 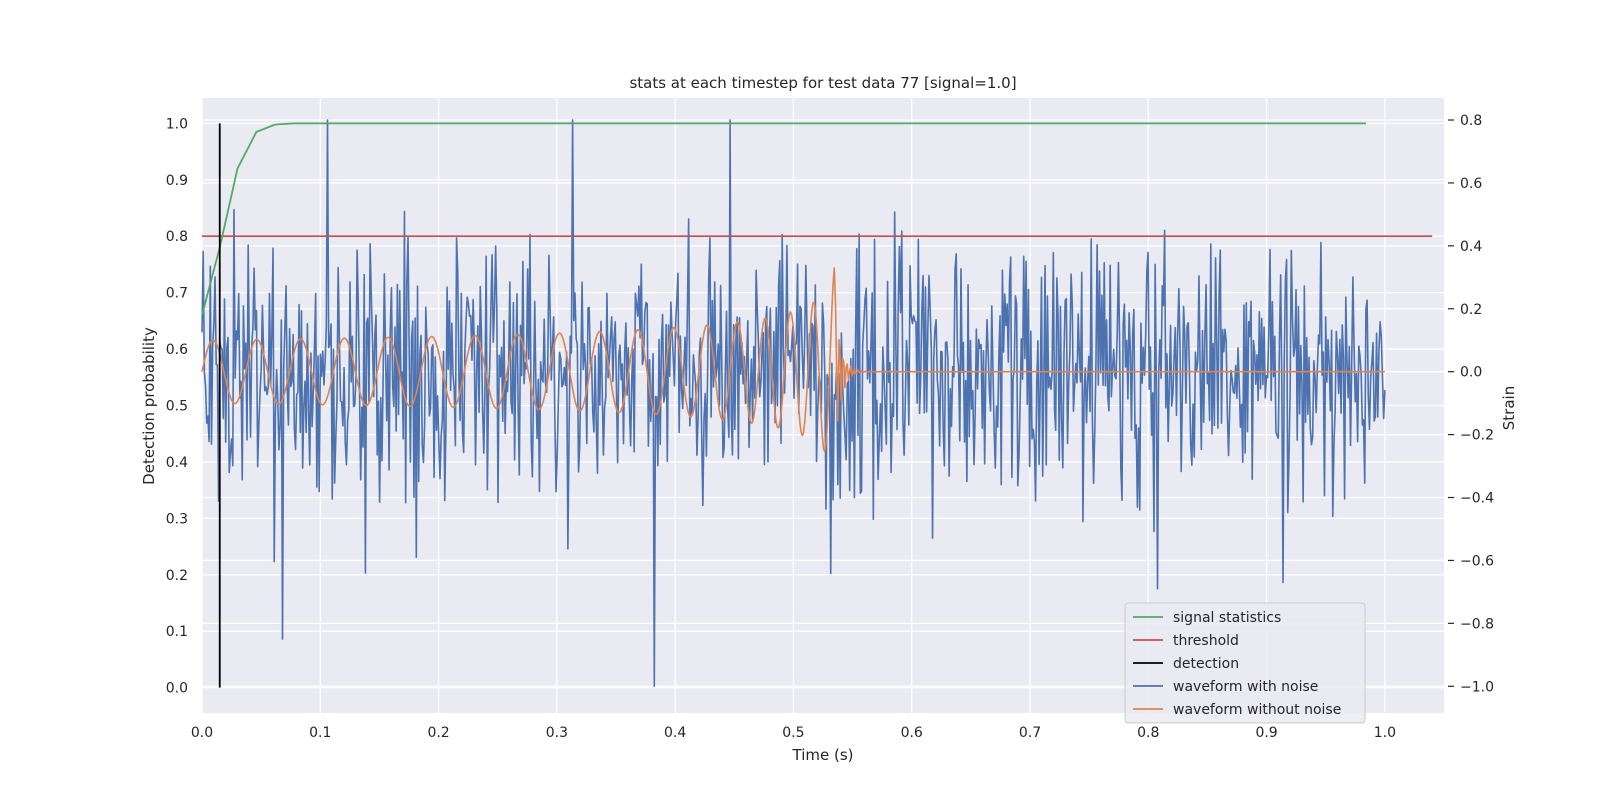 I want to click on y-tick-label: 0.4, so click(x=177, y=463).